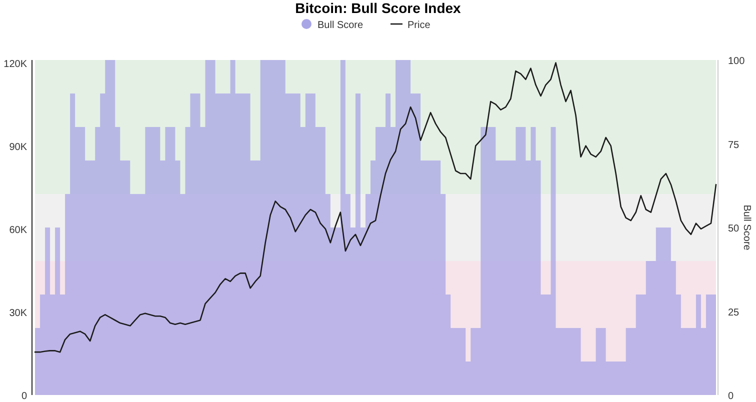  I want to click on y2-tick-label: 0, so click(731, 396).